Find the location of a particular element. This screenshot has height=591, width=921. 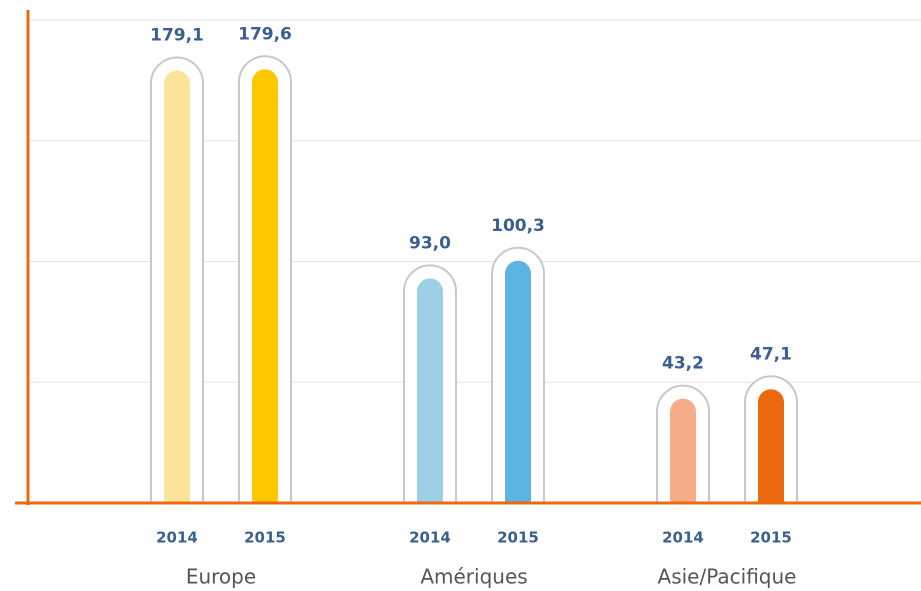

value-label: 93,0 is located at coordinates (430, 243).